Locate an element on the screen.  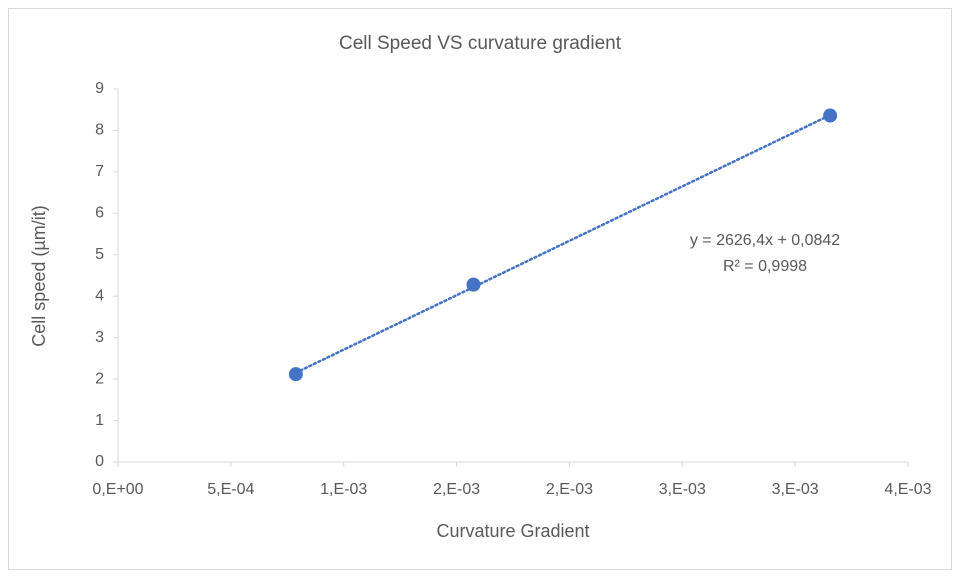
y-tick-label: 4 is located at coordinates (99, 295).